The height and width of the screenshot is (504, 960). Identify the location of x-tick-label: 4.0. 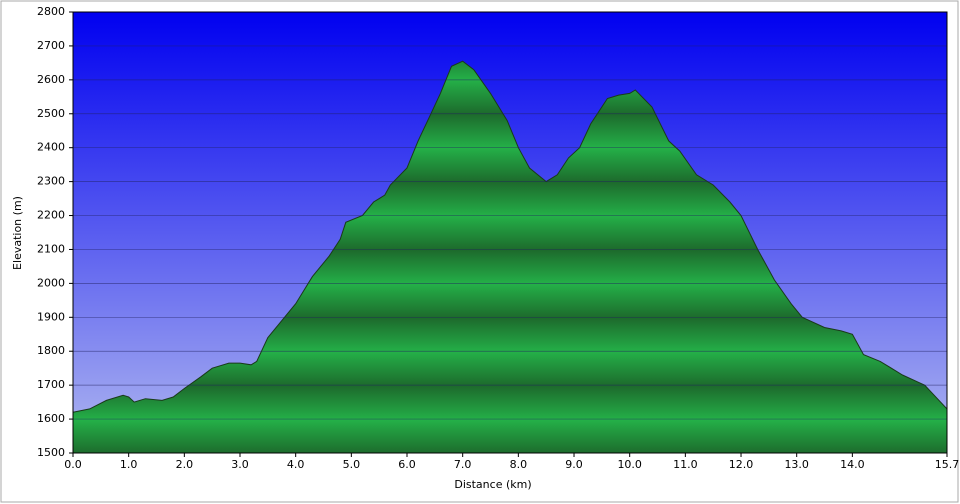
(296, 464).